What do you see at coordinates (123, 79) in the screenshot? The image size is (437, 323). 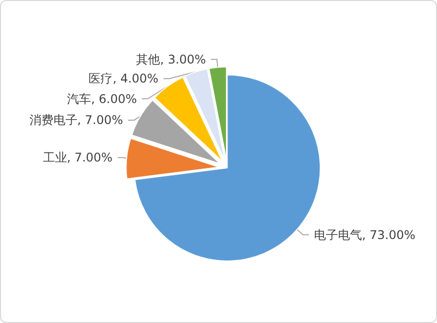 I see `slice-label: 医疗, 4.00%` at bounding box center [123, 79].